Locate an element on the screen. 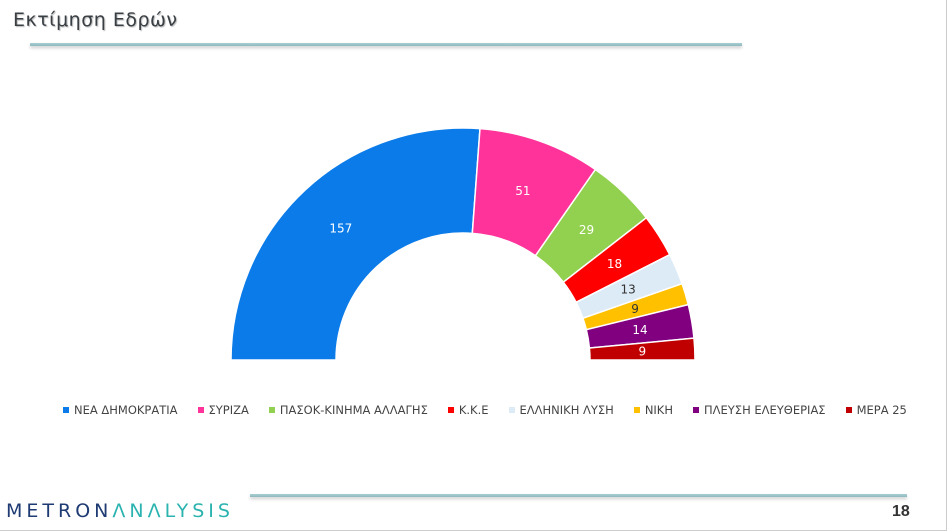 The height and width of the screenshot is (531, 947). data-label-4: 13 is located at coordinates (627, 290).